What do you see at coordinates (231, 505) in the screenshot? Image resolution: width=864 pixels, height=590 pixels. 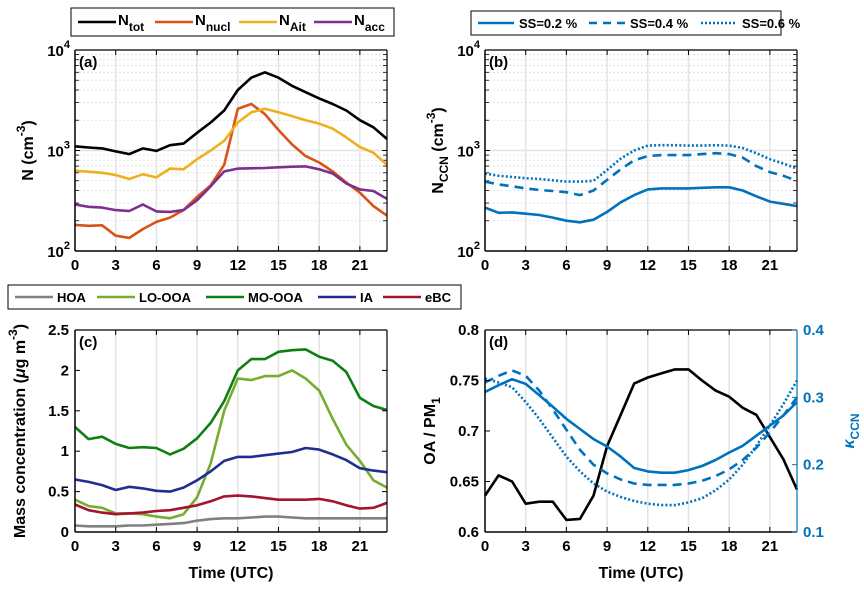 I see `series-line-ebc` at bounding box center [231, 505].